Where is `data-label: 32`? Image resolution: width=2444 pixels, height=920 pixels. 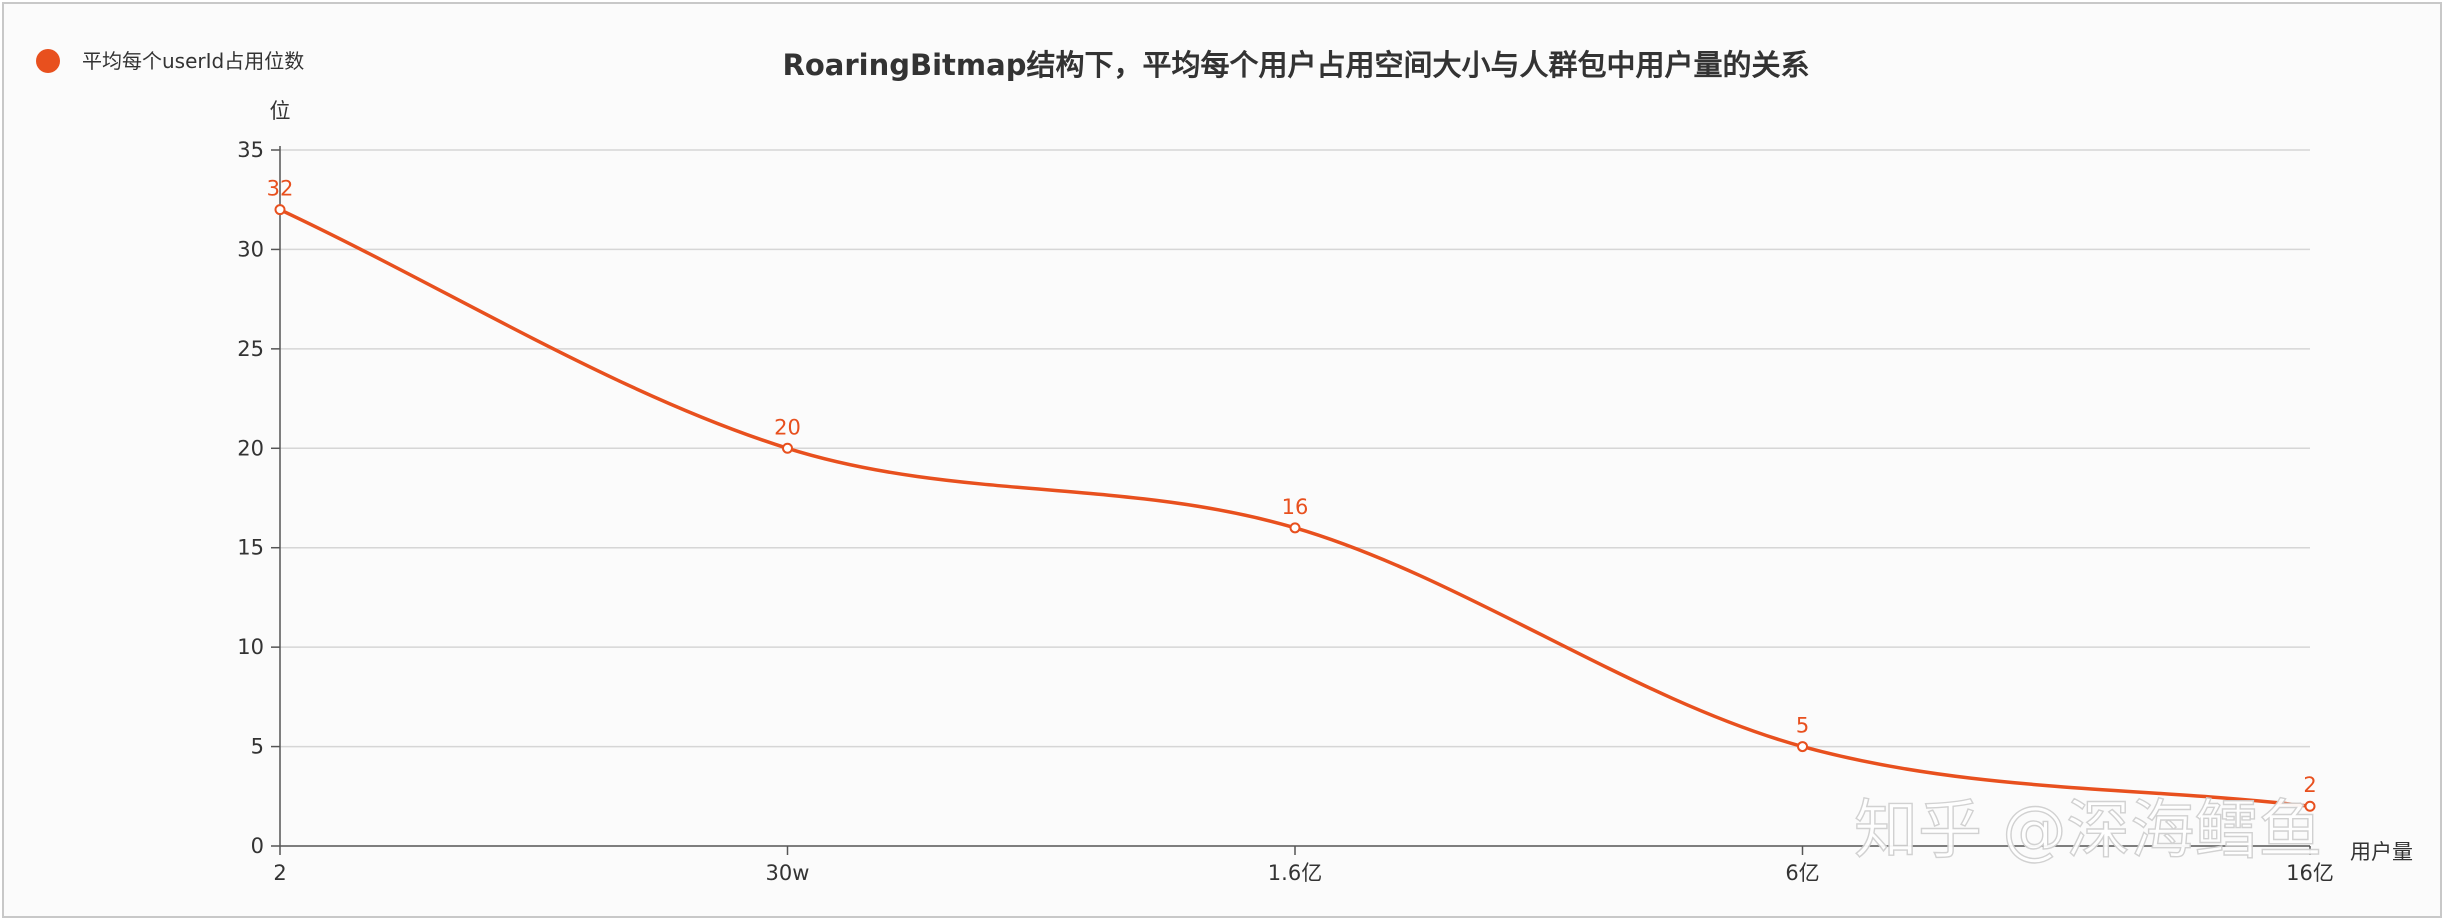 data-label: 32 is located at coordinates (280, 189).